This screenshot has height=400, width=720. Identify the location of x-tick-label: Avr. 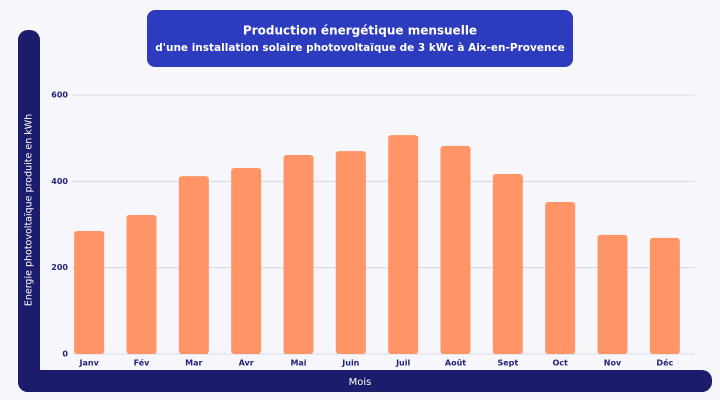
(246, 363).